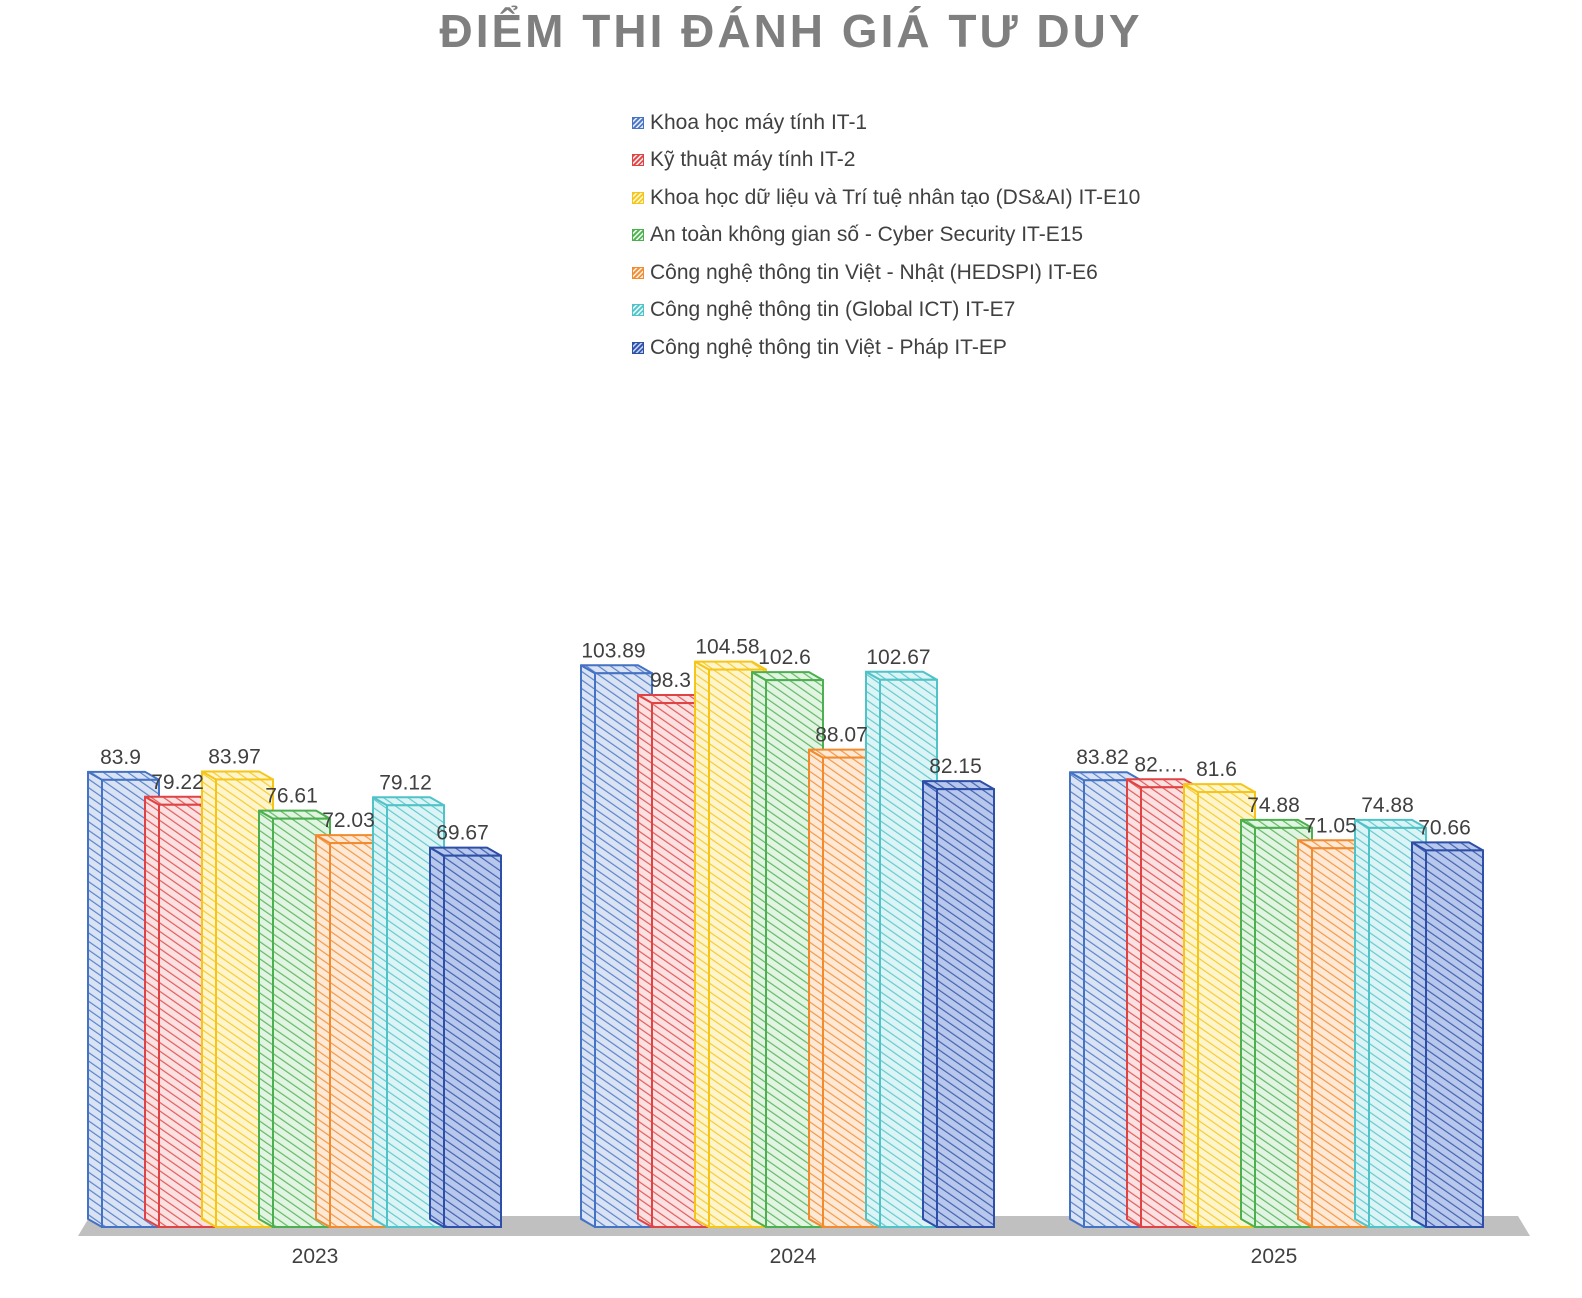 This screenshot has height=1298, width=1582. I want to click on data-label: 76.61, so click(291, 796).